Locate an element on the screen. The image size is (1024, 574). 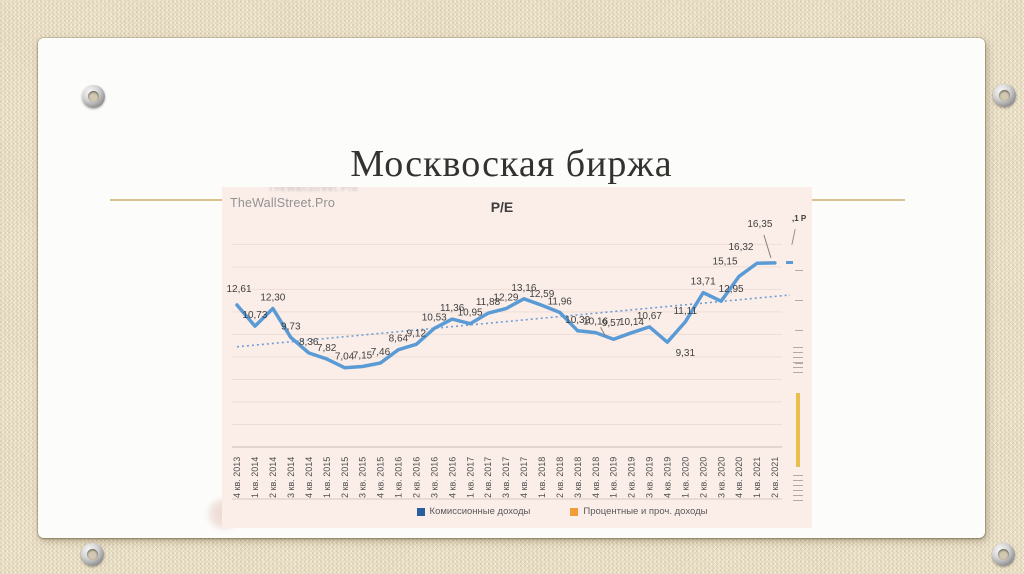
data-label: 11,88 is located at coordinates (488, 302).